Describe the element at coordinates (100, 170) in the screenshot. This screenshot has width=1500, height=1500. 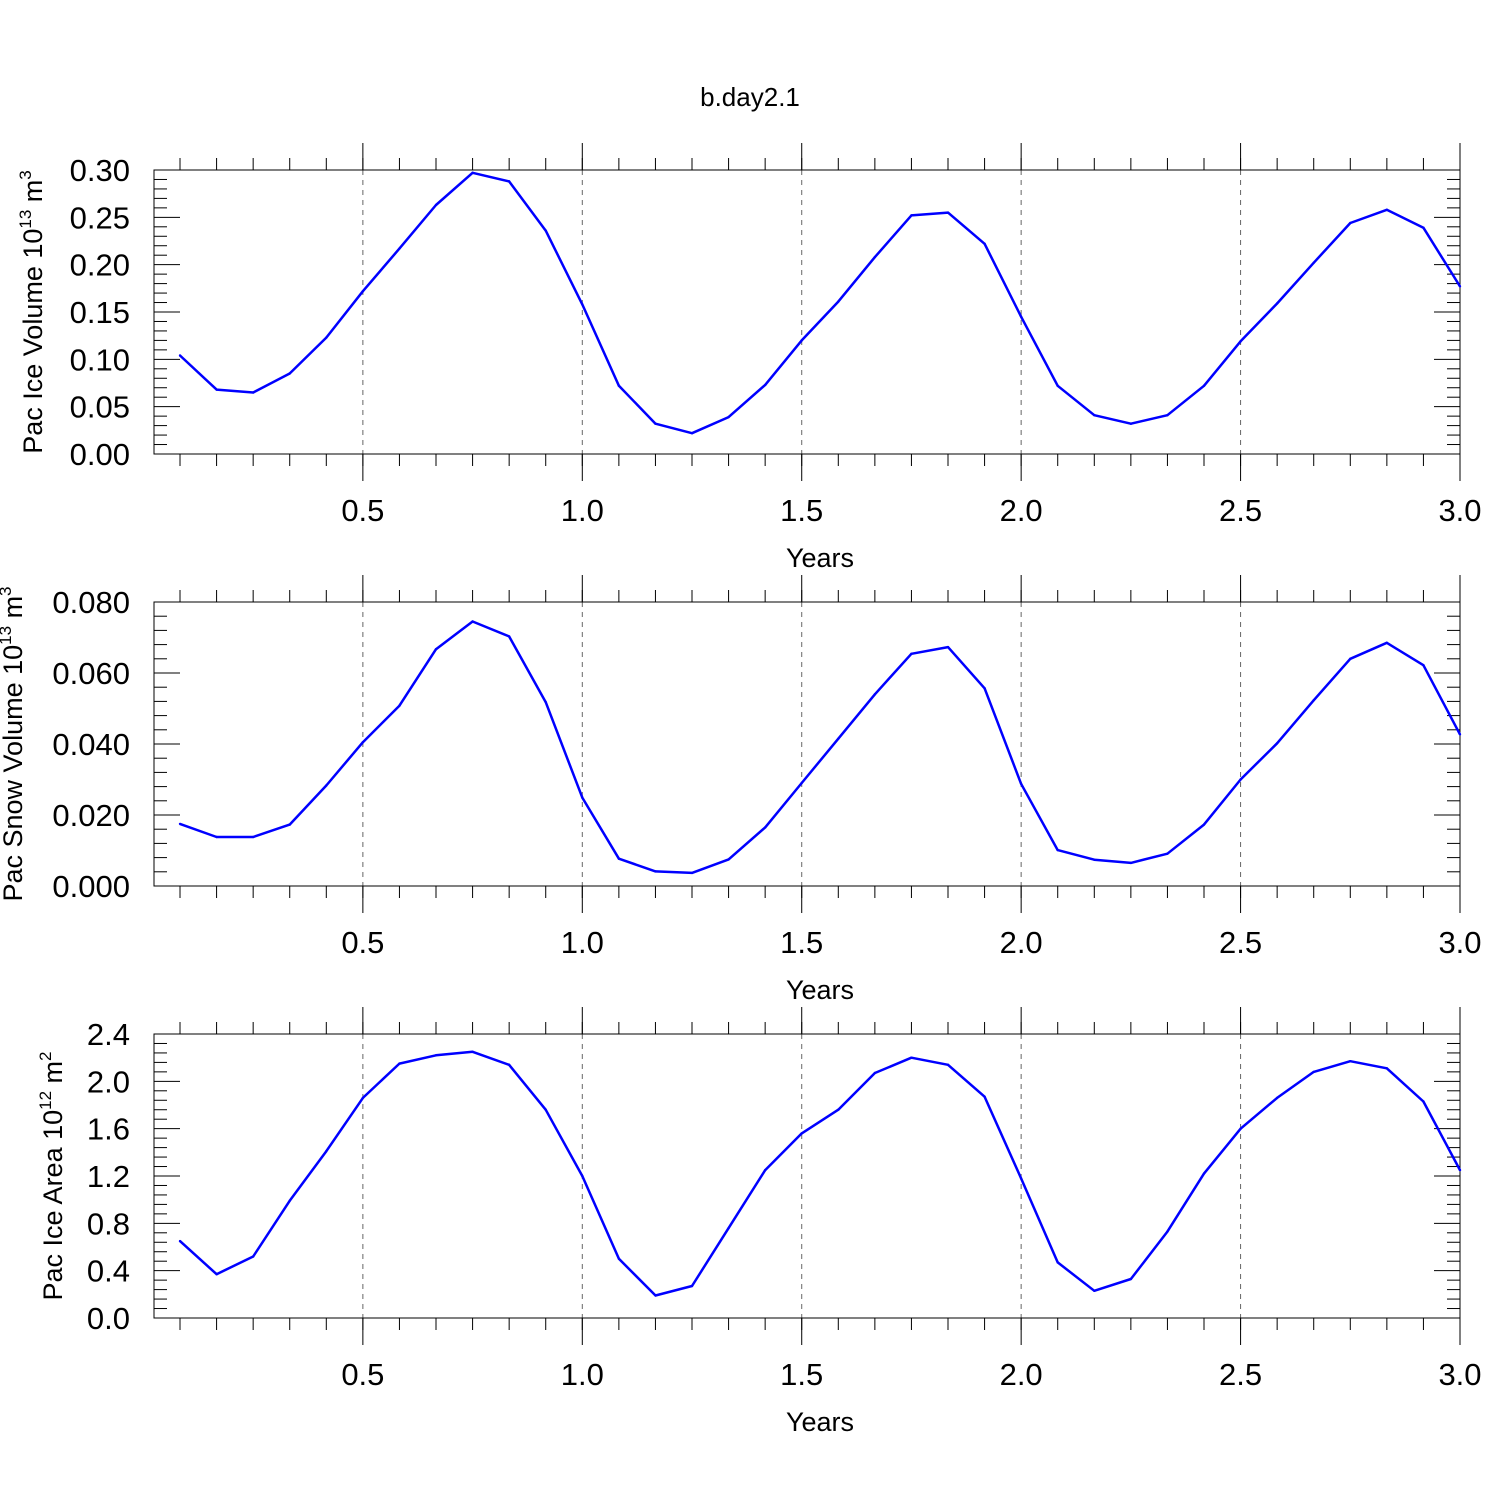
I see `y-tick-label: 0.30` at that location.